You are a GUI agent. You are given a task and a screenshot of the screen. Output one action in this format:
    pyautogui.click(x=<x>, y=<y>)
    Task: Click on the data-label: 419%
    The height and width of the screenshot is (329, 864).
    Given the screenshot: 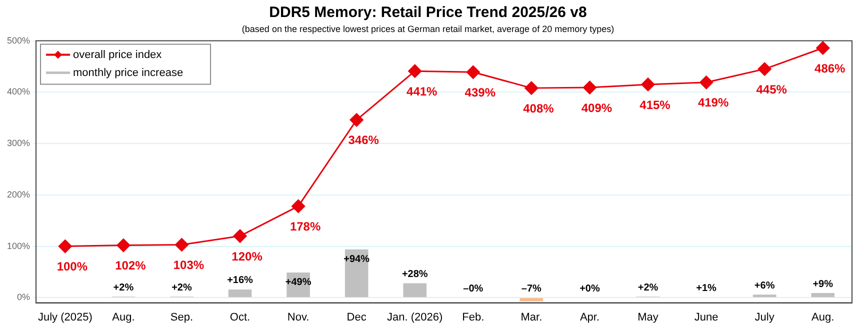 What is the action you would take?
    pyautogui.click(x=713, y=103)
    